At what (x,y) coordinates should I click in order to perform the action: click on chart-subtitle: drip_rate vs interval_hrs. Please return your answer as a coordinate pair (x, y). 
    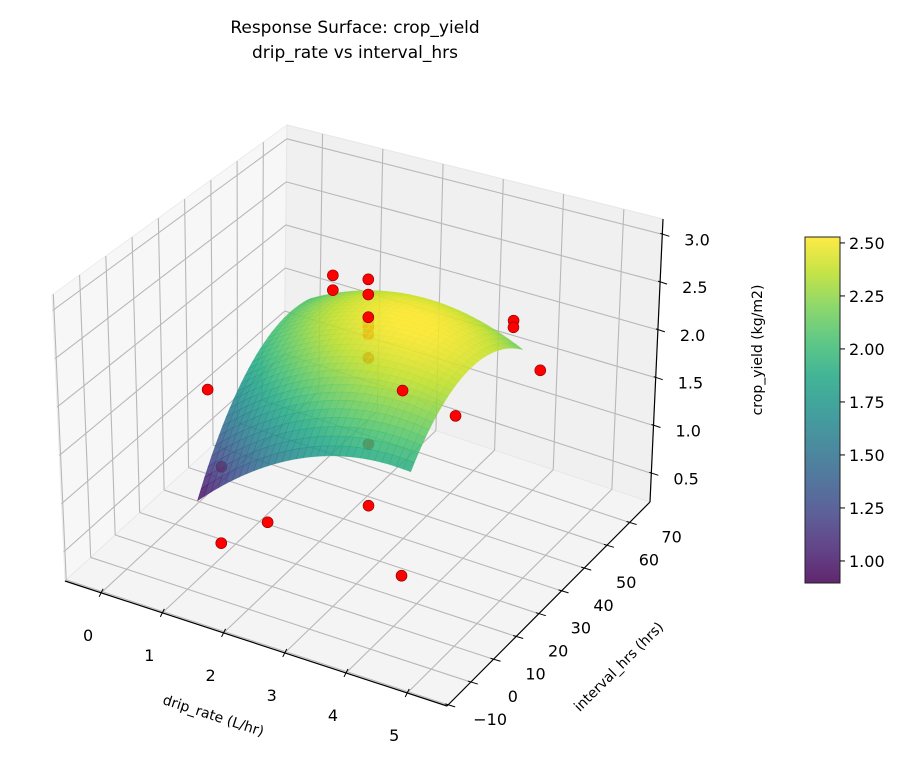
    Looking at the image, I should click on (355, 53).